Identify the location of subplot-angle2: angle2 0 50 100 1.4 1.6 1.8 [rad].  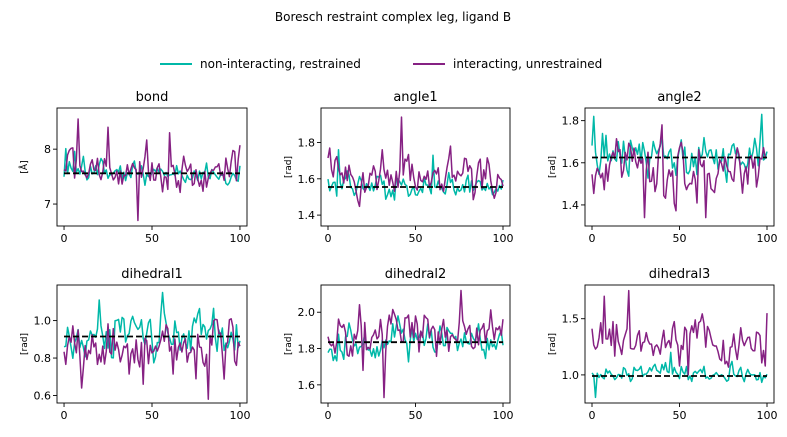
(663, 167).